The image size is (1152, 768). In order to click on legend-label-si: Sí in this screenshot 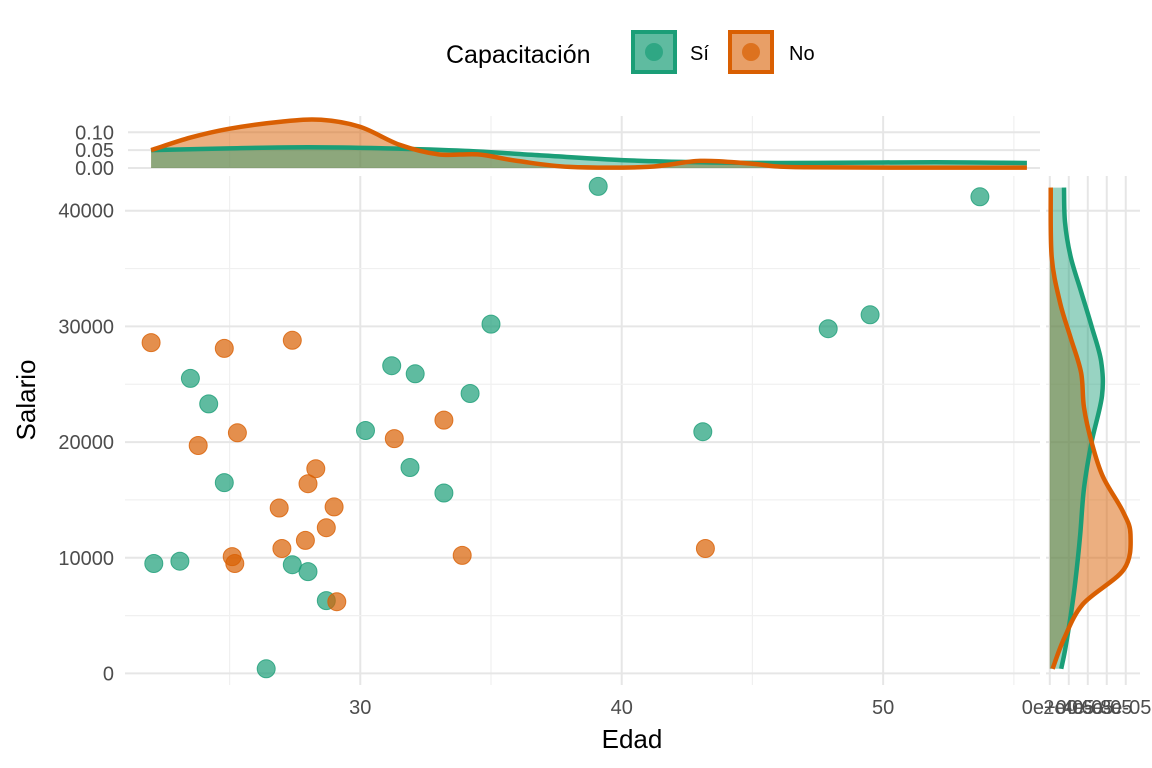, I will do `click(699, 54)`.